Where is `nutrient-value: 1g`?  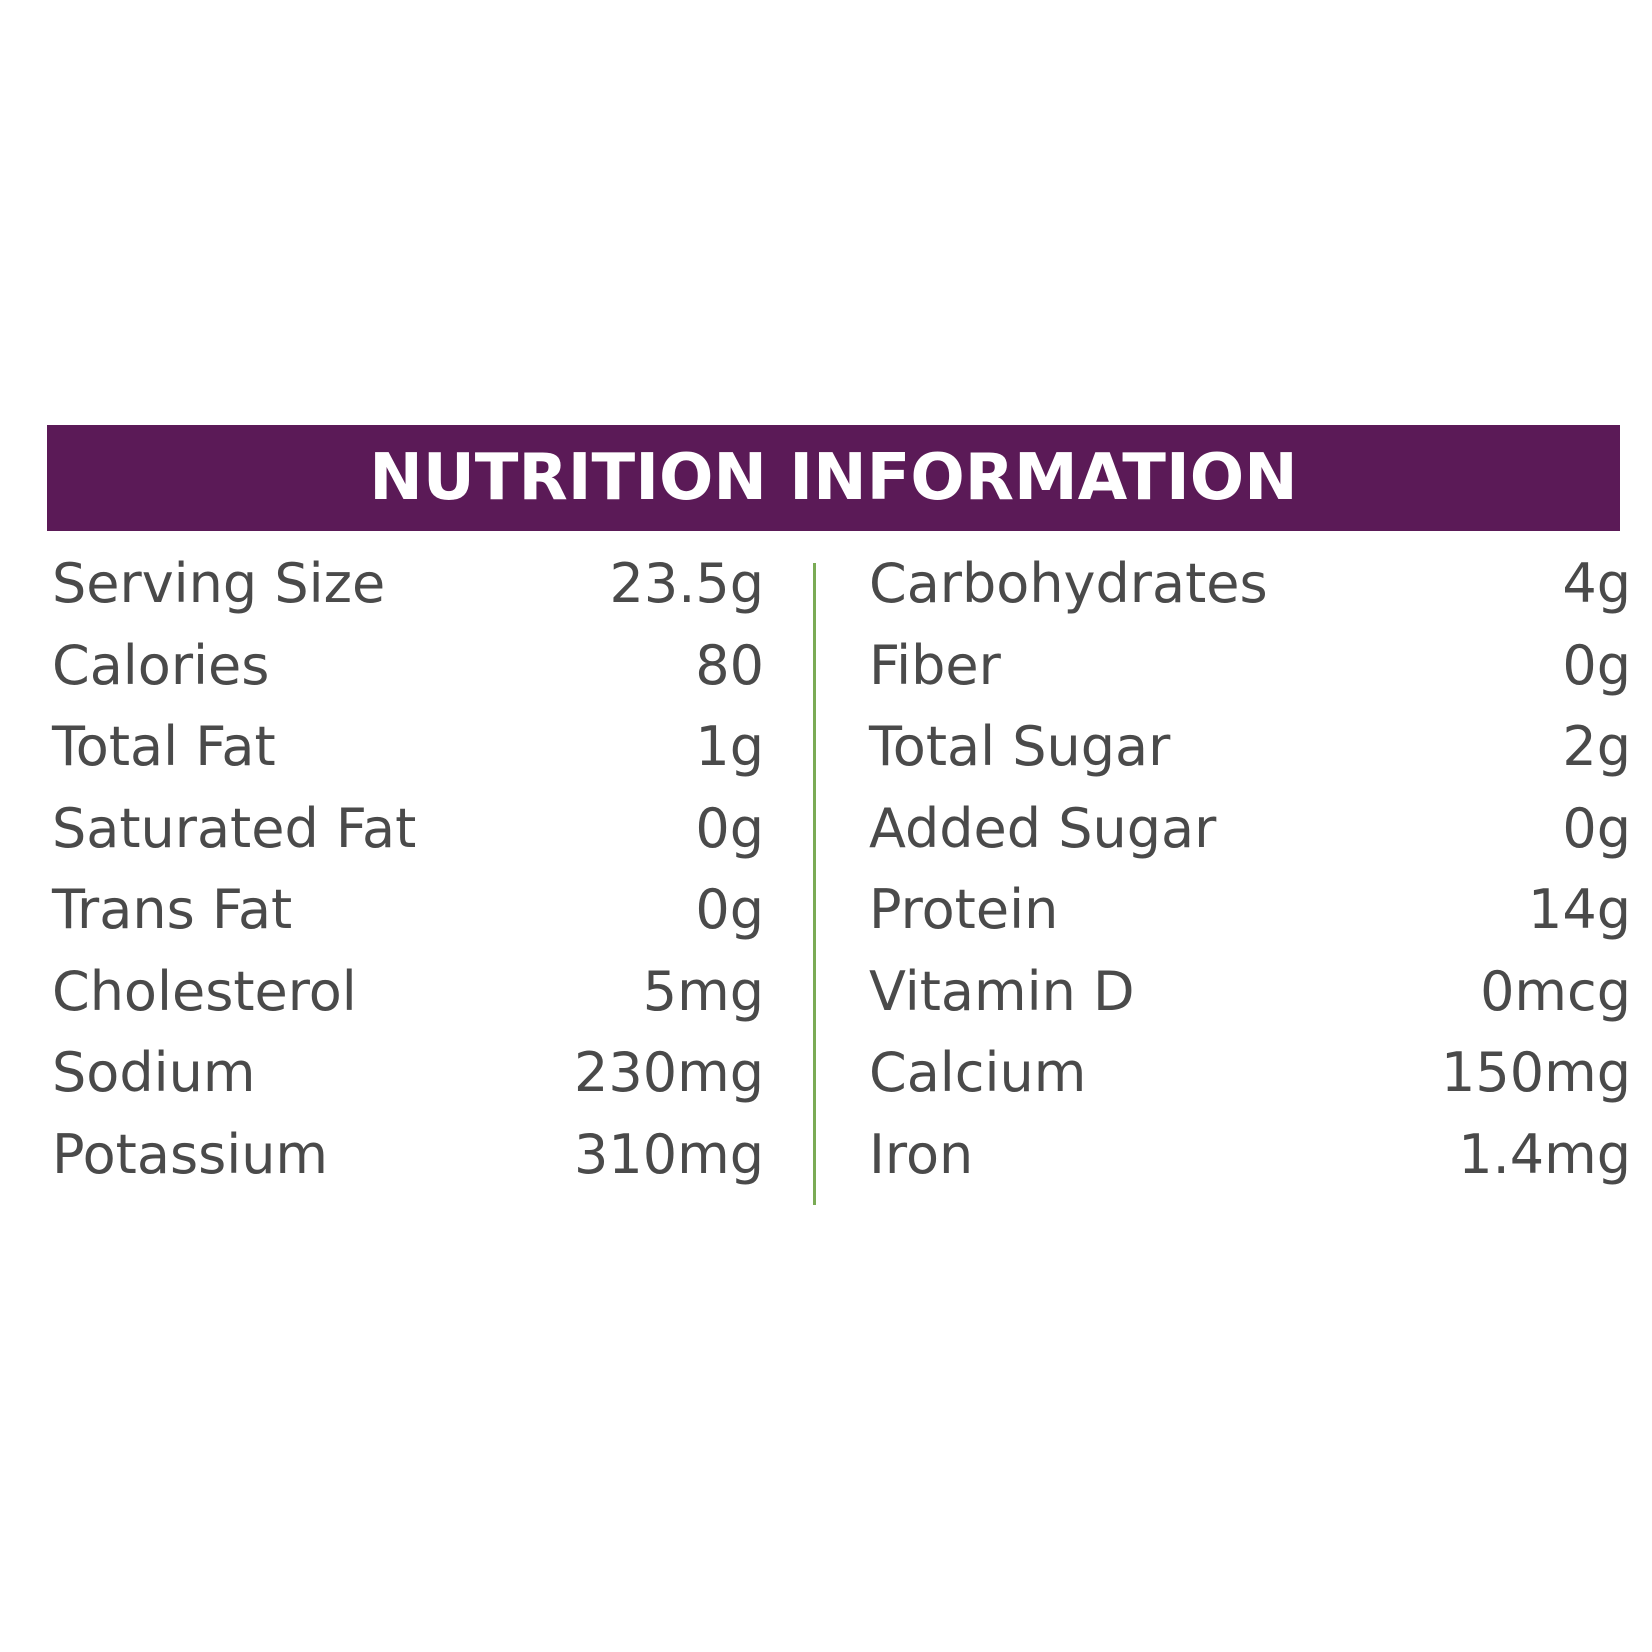
nutrient-value: 1g is located at coordinates (729, 747).